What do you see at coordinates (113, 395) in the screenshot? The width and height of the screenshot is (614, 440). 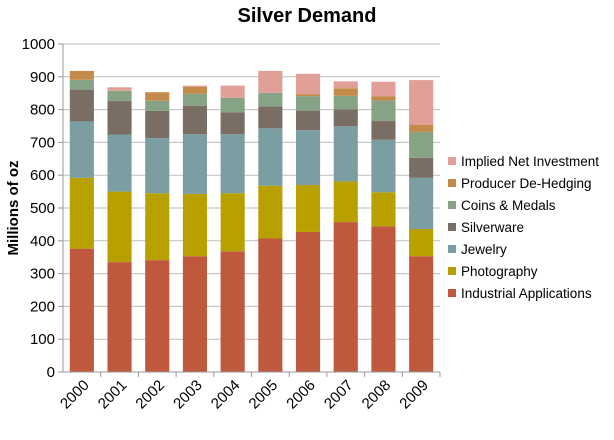 I see `x-tick-label: 2001` at bounding box center [113, 395].